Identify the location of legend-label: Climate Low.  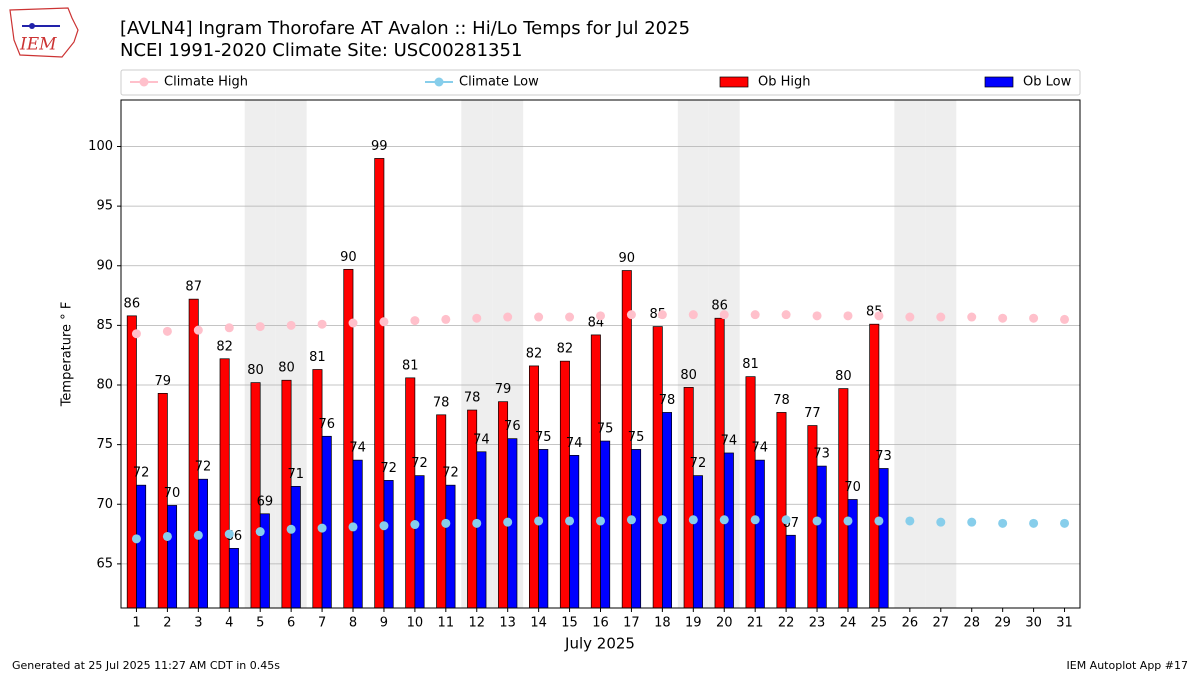
(499, 82).